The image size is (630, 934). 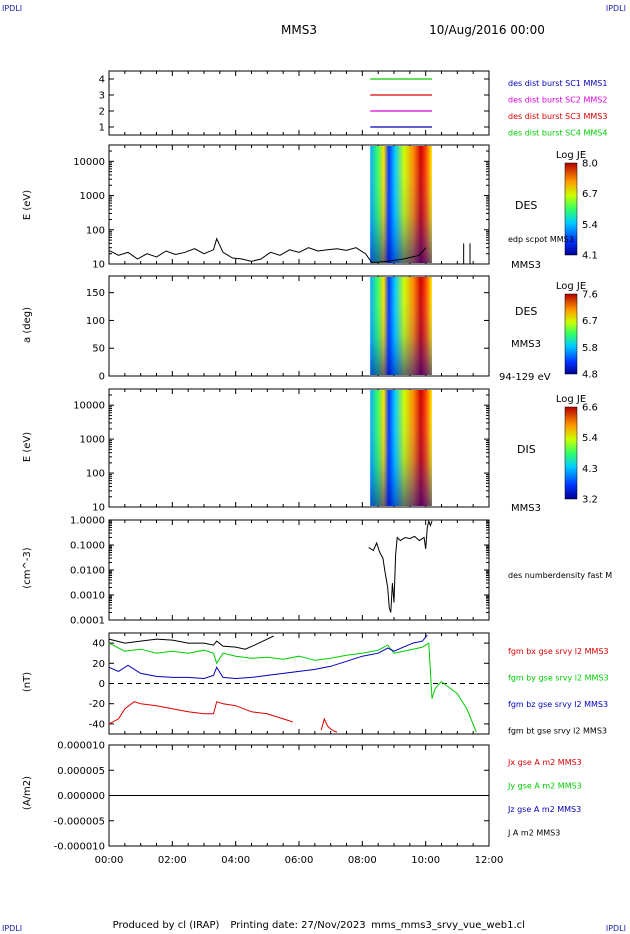 I want to click on y-tick-label: 40, so click(x=98, y=644).